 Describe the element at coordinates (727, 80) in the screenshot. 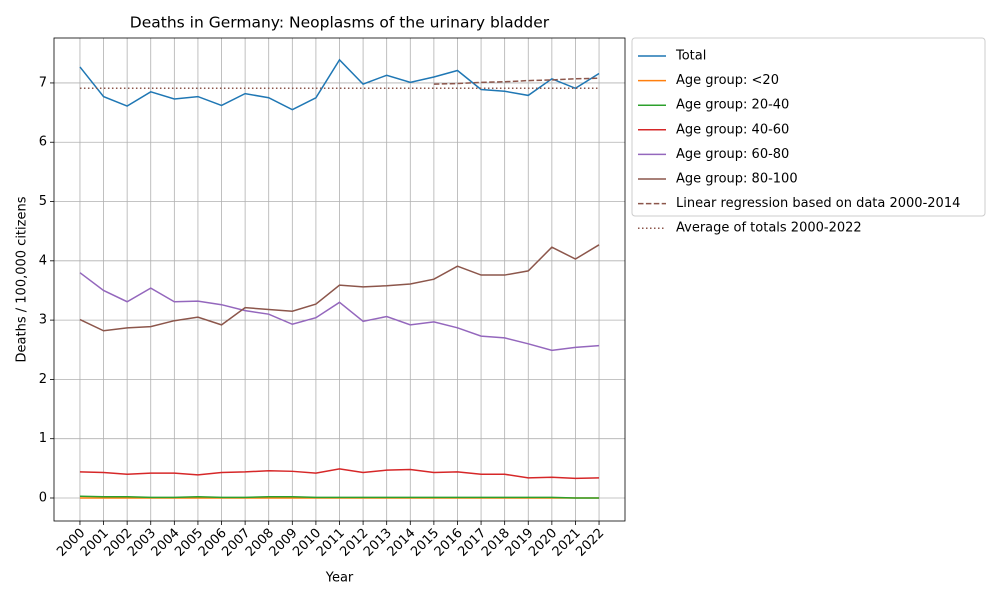

I see `legend-label: Age group: <20` at that location.